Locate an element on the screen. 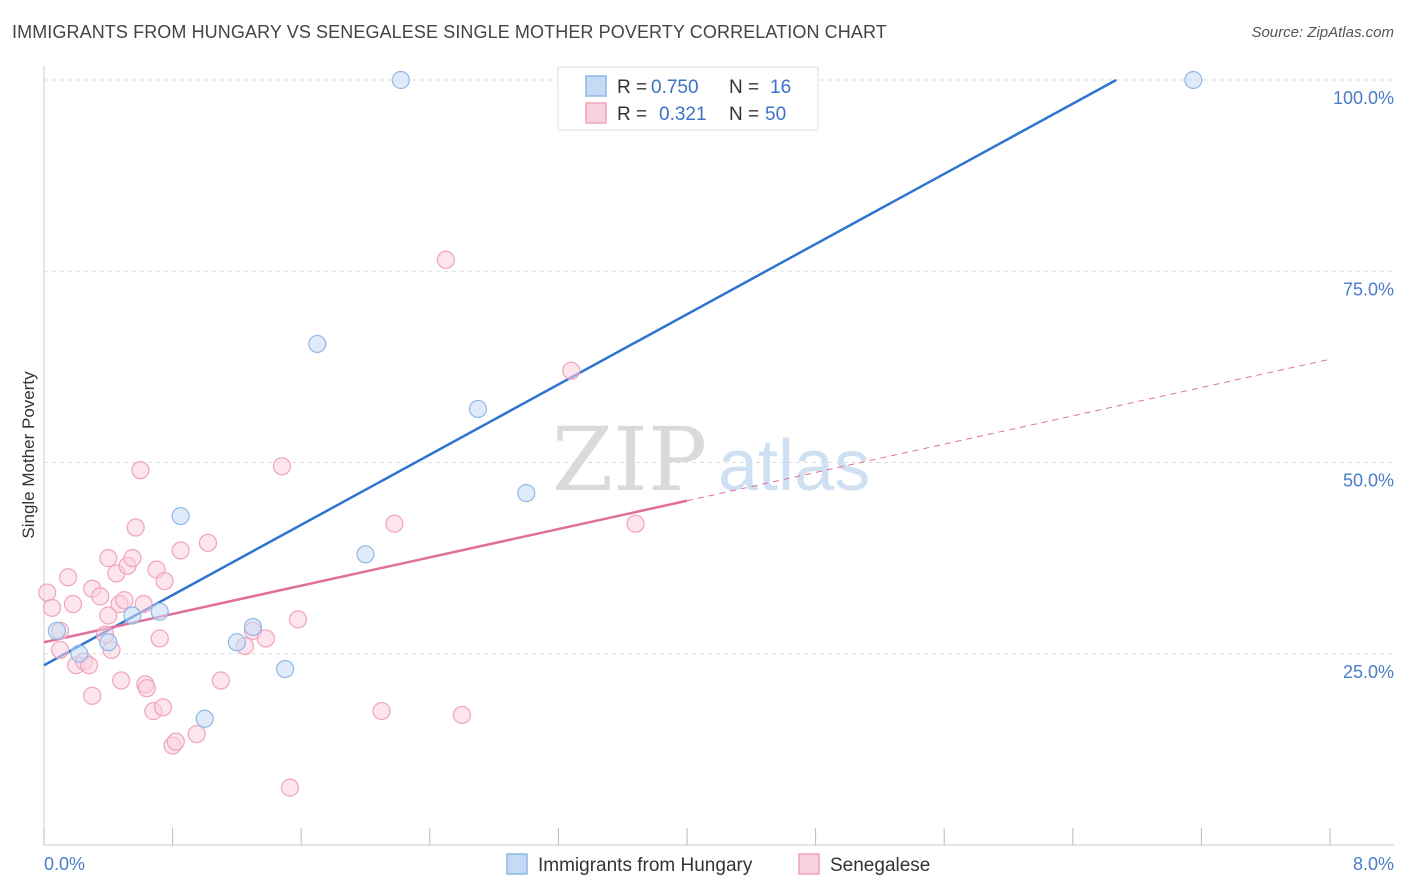  series-legend: Immigrants from Hungary Senegalese is located at coordinates (718, 864).